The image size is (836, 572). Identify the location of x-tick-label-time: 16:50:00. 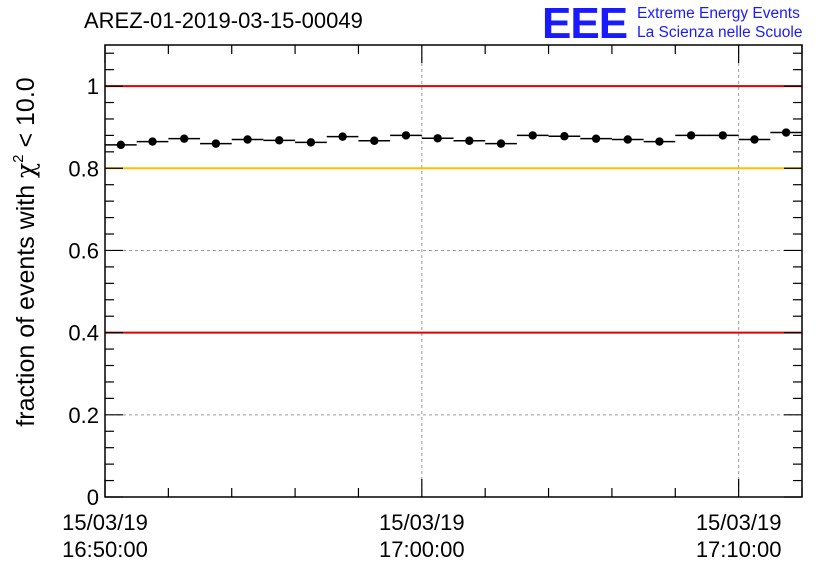
(105, 549).